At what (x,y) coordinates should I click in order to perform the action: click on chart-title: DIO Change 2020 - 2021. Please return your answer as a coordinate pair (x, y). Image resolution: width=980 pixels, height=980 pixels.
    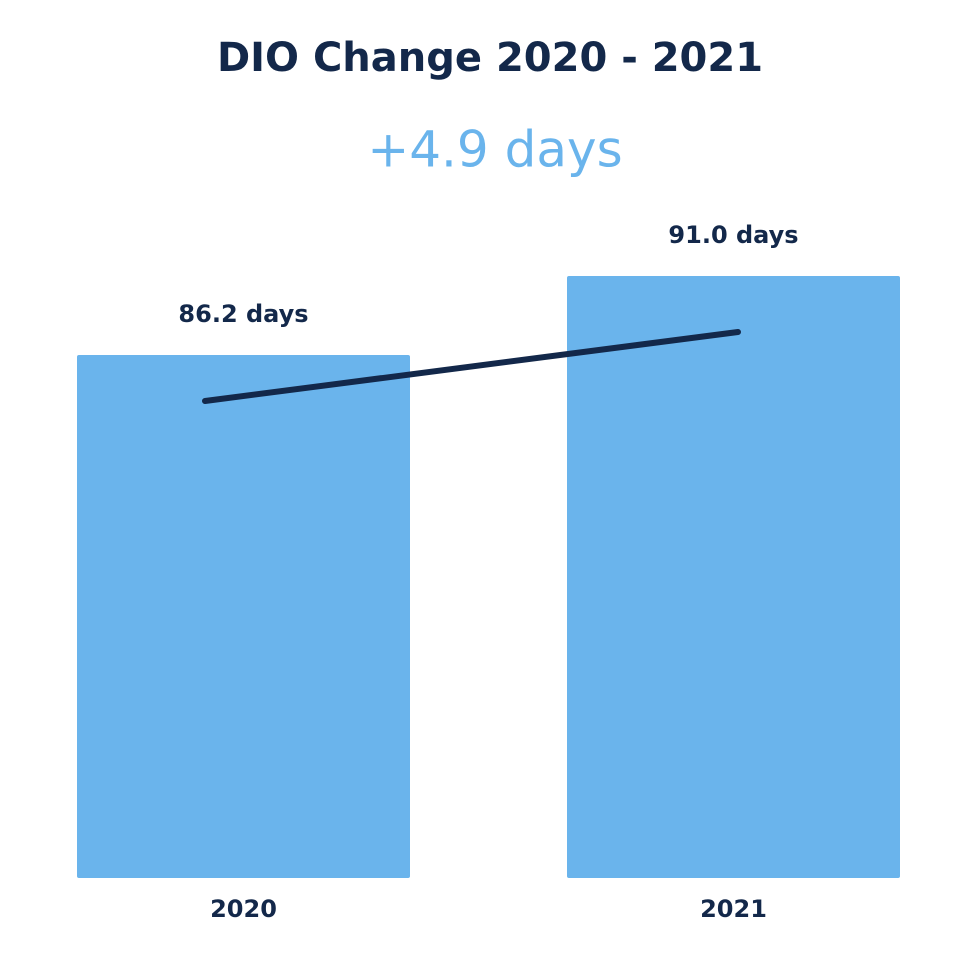
    Looking at the image, I should click on (490, 58).